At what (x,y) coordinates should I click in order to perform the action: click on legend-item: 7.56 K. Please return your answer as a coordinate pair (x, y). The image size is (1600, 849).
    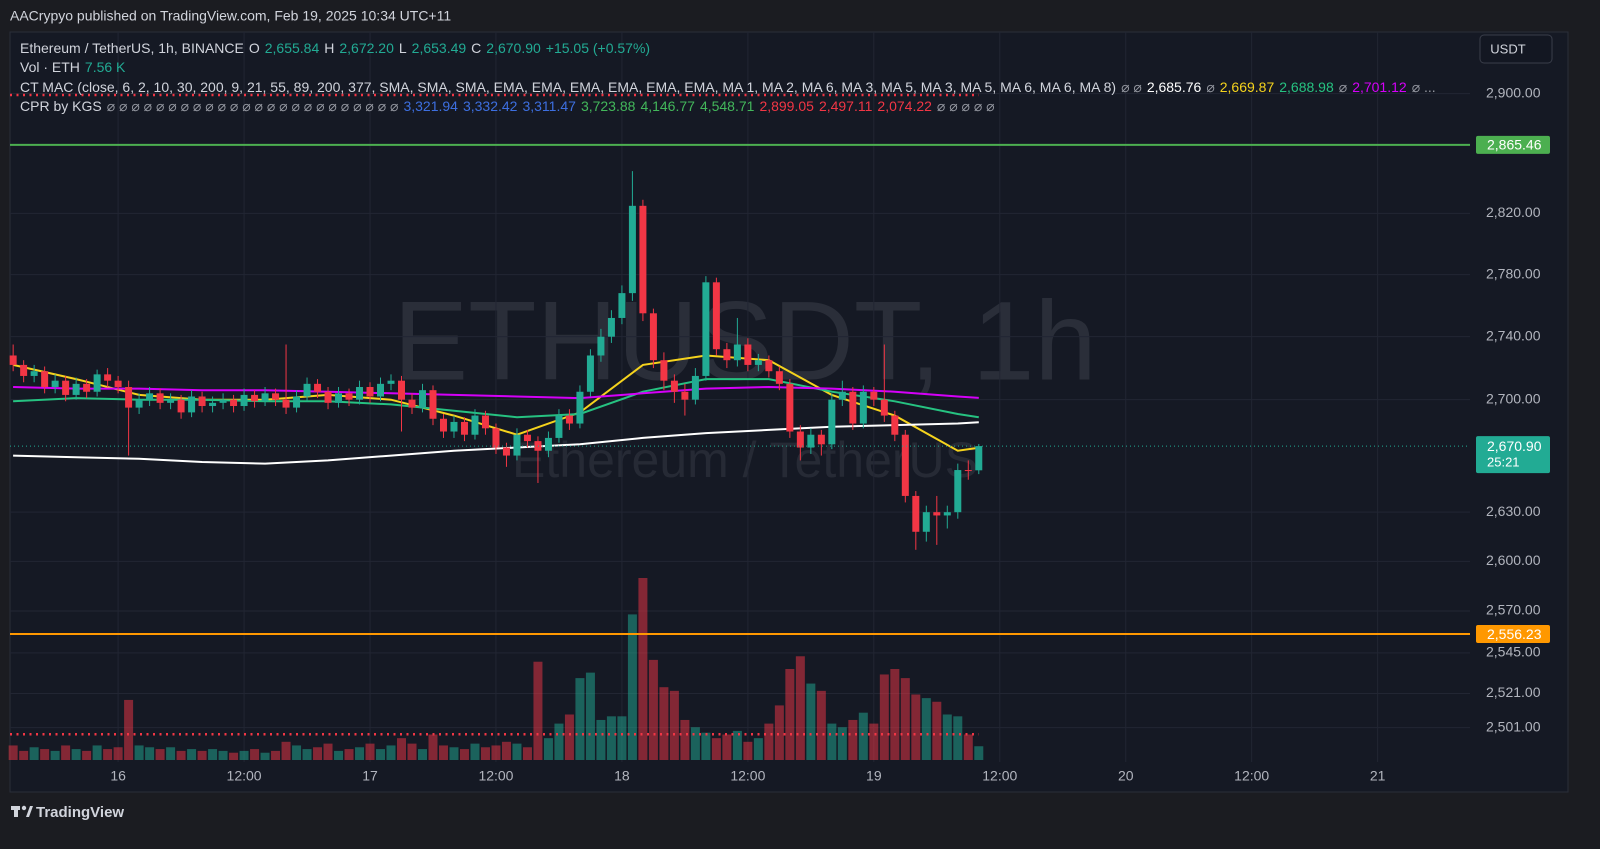
    Looking at the image, I should click on (105, 67).